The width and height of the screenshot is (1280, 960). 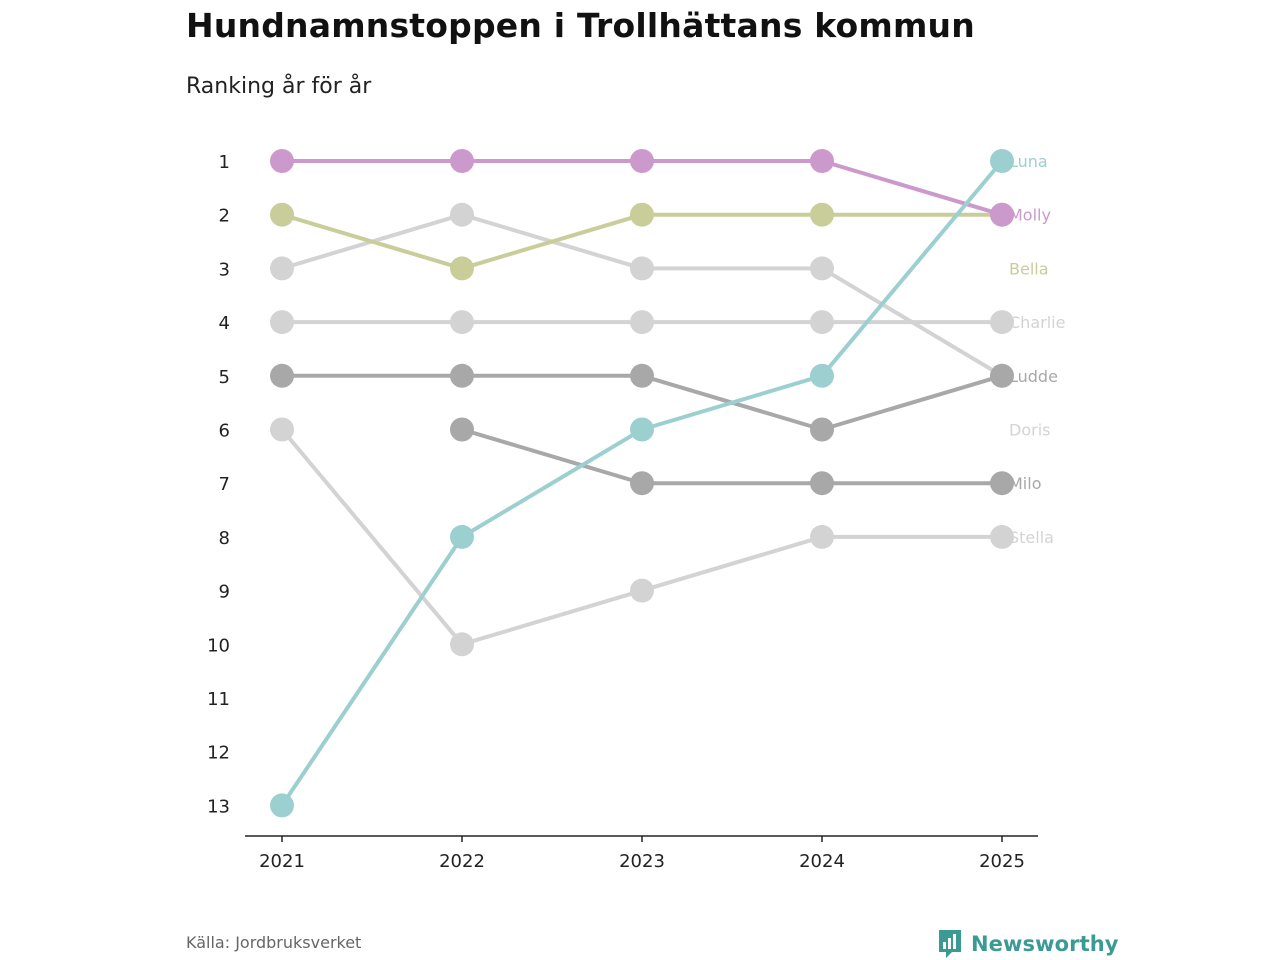 What do you see at coordinates (642, 861) in the screenshot?
I see `x-tick-label: 2023` at bounding box center [642, 861].